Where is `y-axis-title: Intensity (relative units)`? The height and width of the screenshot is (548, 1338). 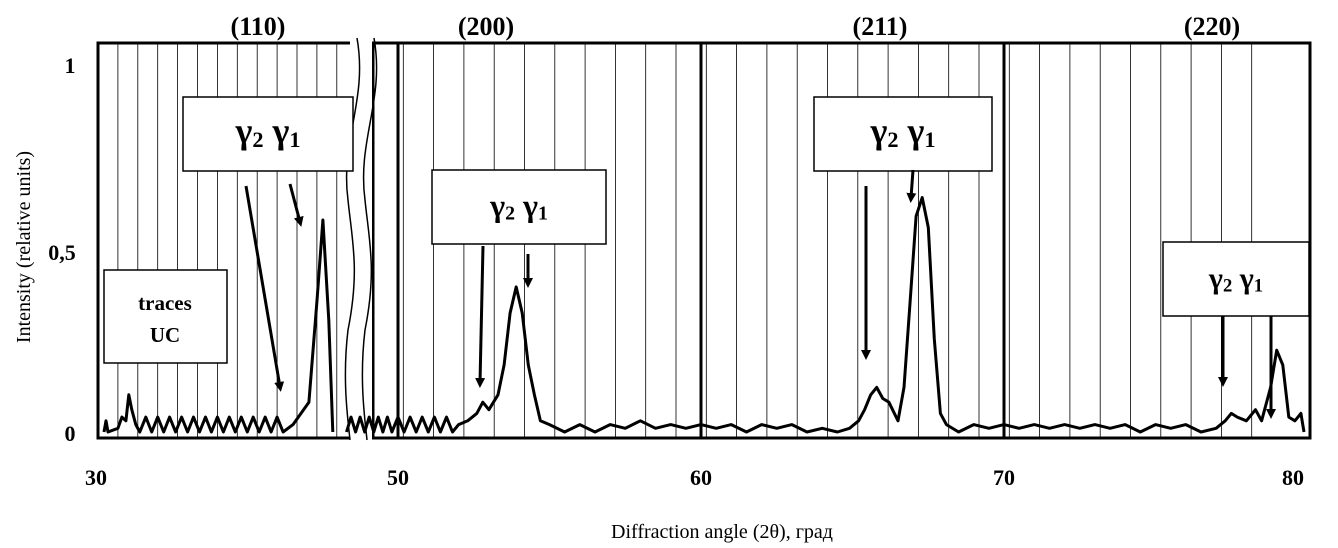 y-axis-title: Intensity (relative units) is located at coordinates (24, 247).